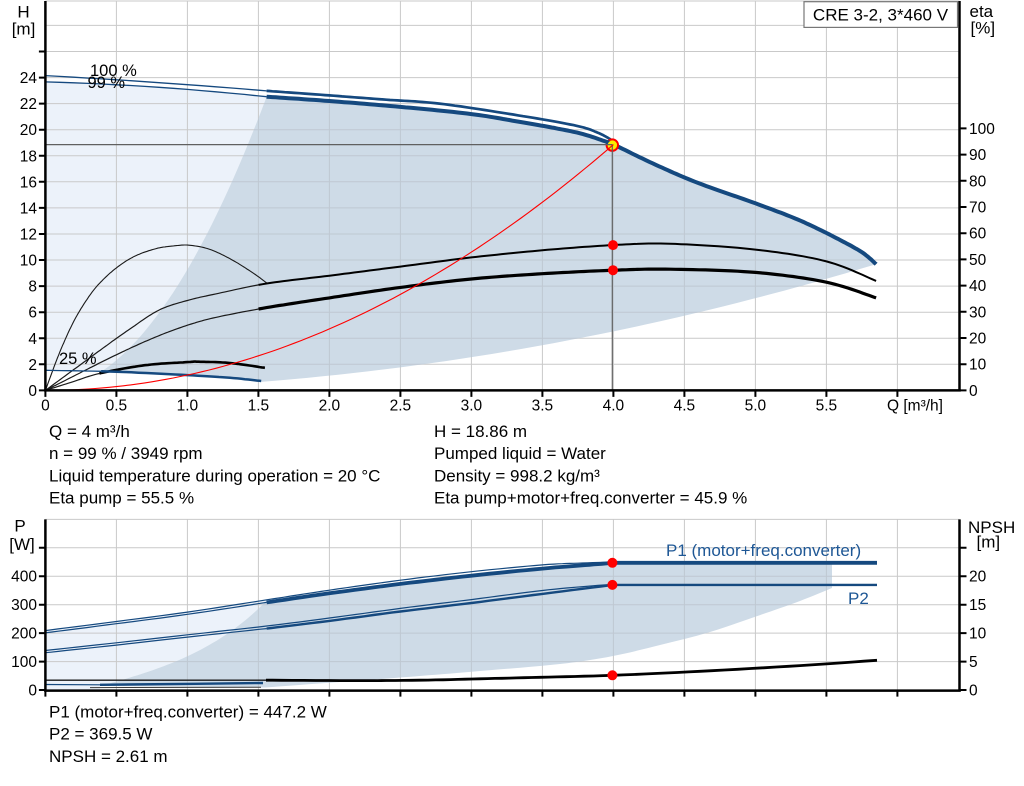 Image resolution: width=1024 pixels, height=786 pixels. I want to click on svg-text: P2 = 369.5 W, so click(100, 734).